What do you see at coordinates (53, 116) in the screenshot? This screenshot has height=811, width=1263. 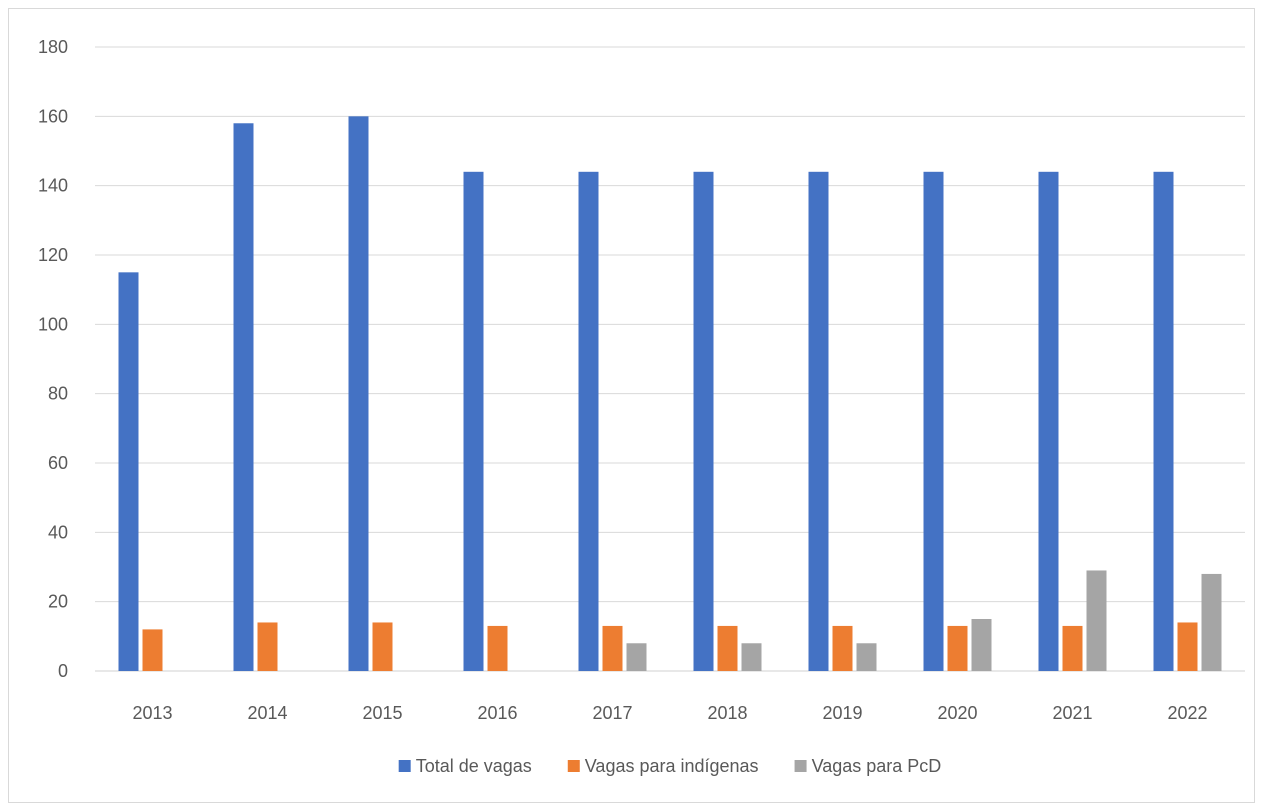 I see `y-tick-label: 160` at bounding box center [53, 116].